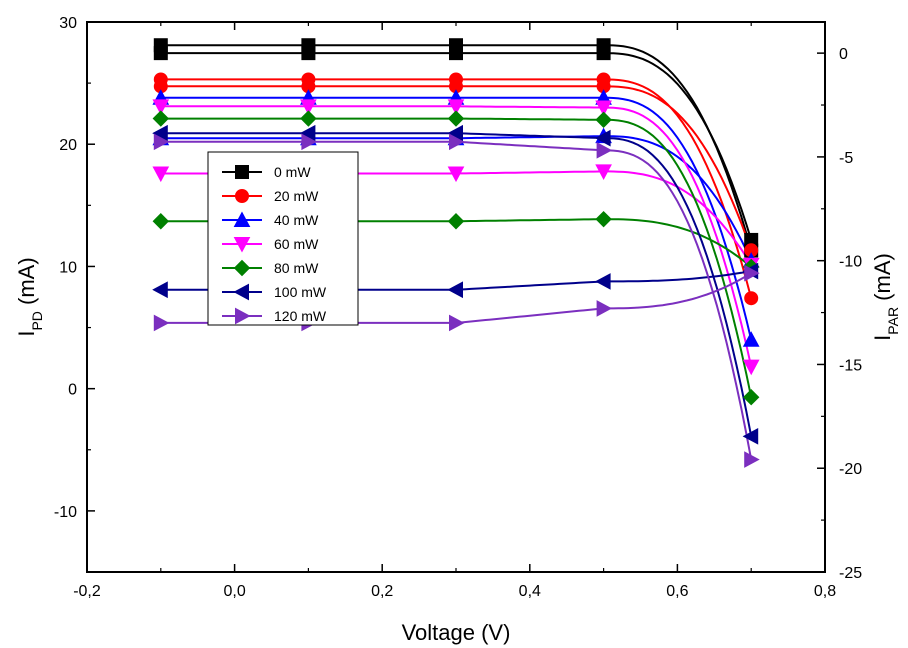 The width and height of the screenshot is (908, 648). I want to click on y-right-tick-label: -25, so click(850, 573).